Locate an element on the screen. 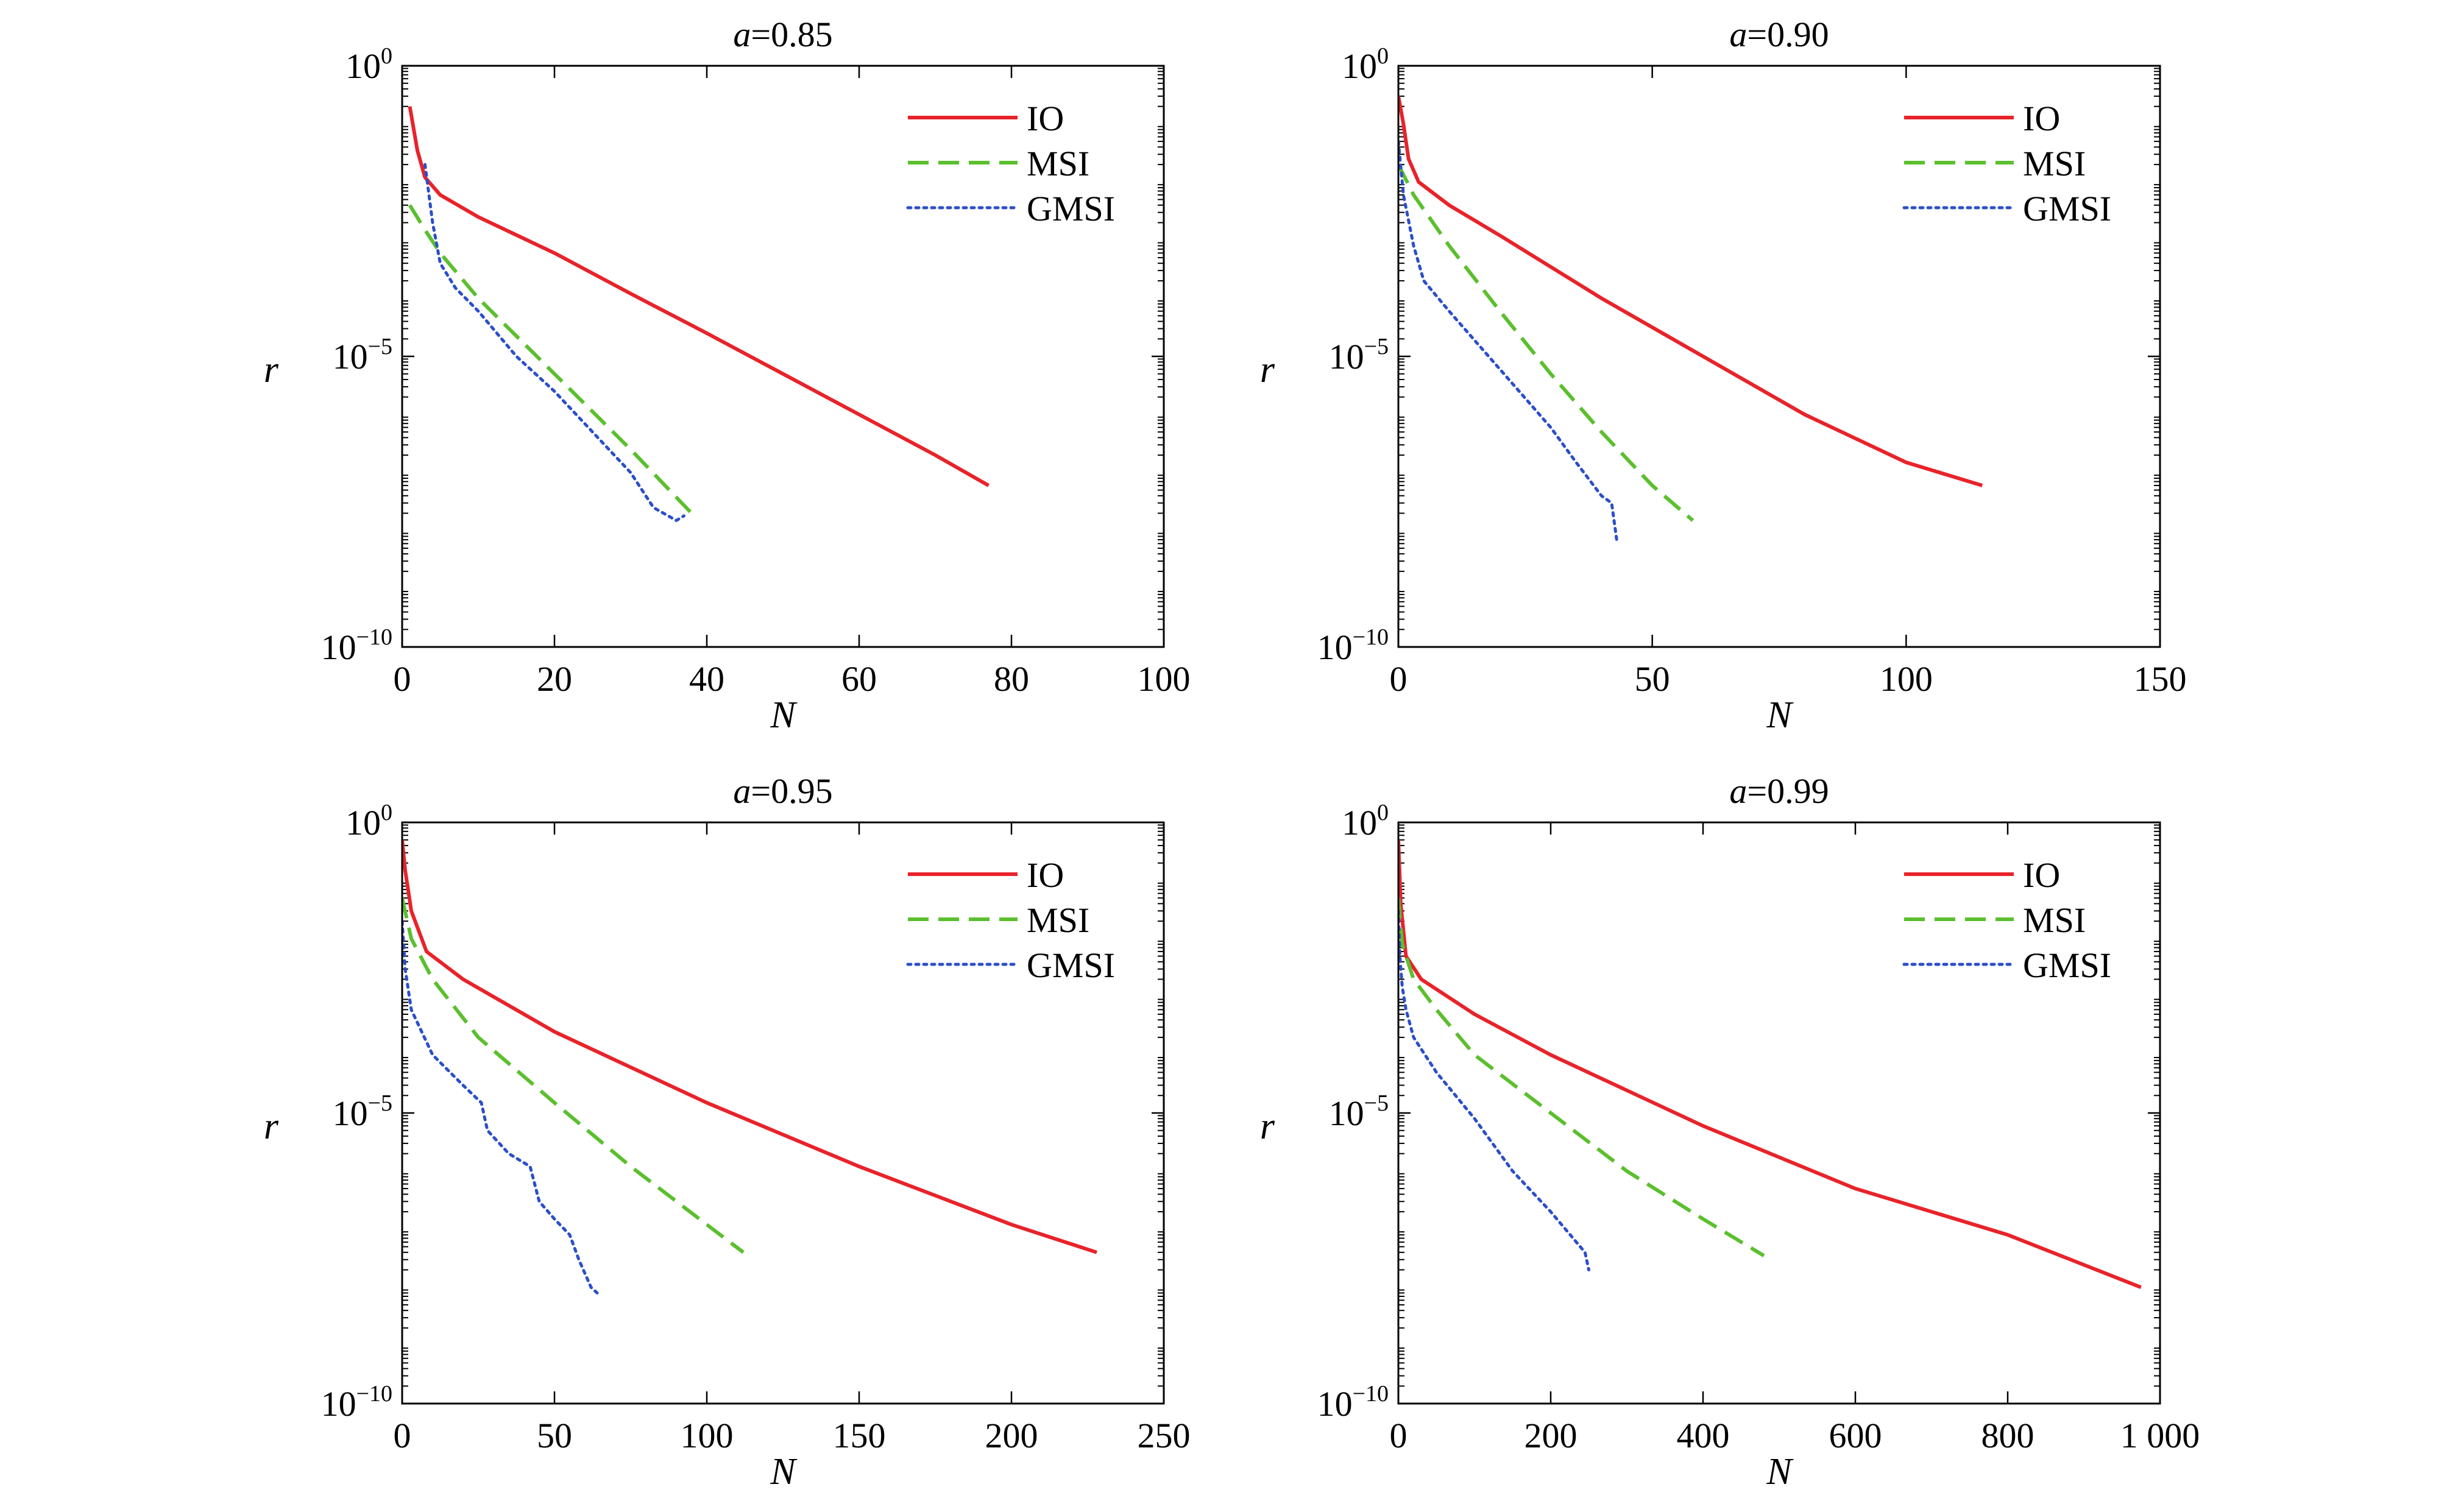 The height and width of the screenshot is (1512, 2447). x-tick-label: 60 is located at coordinates (859, 679).